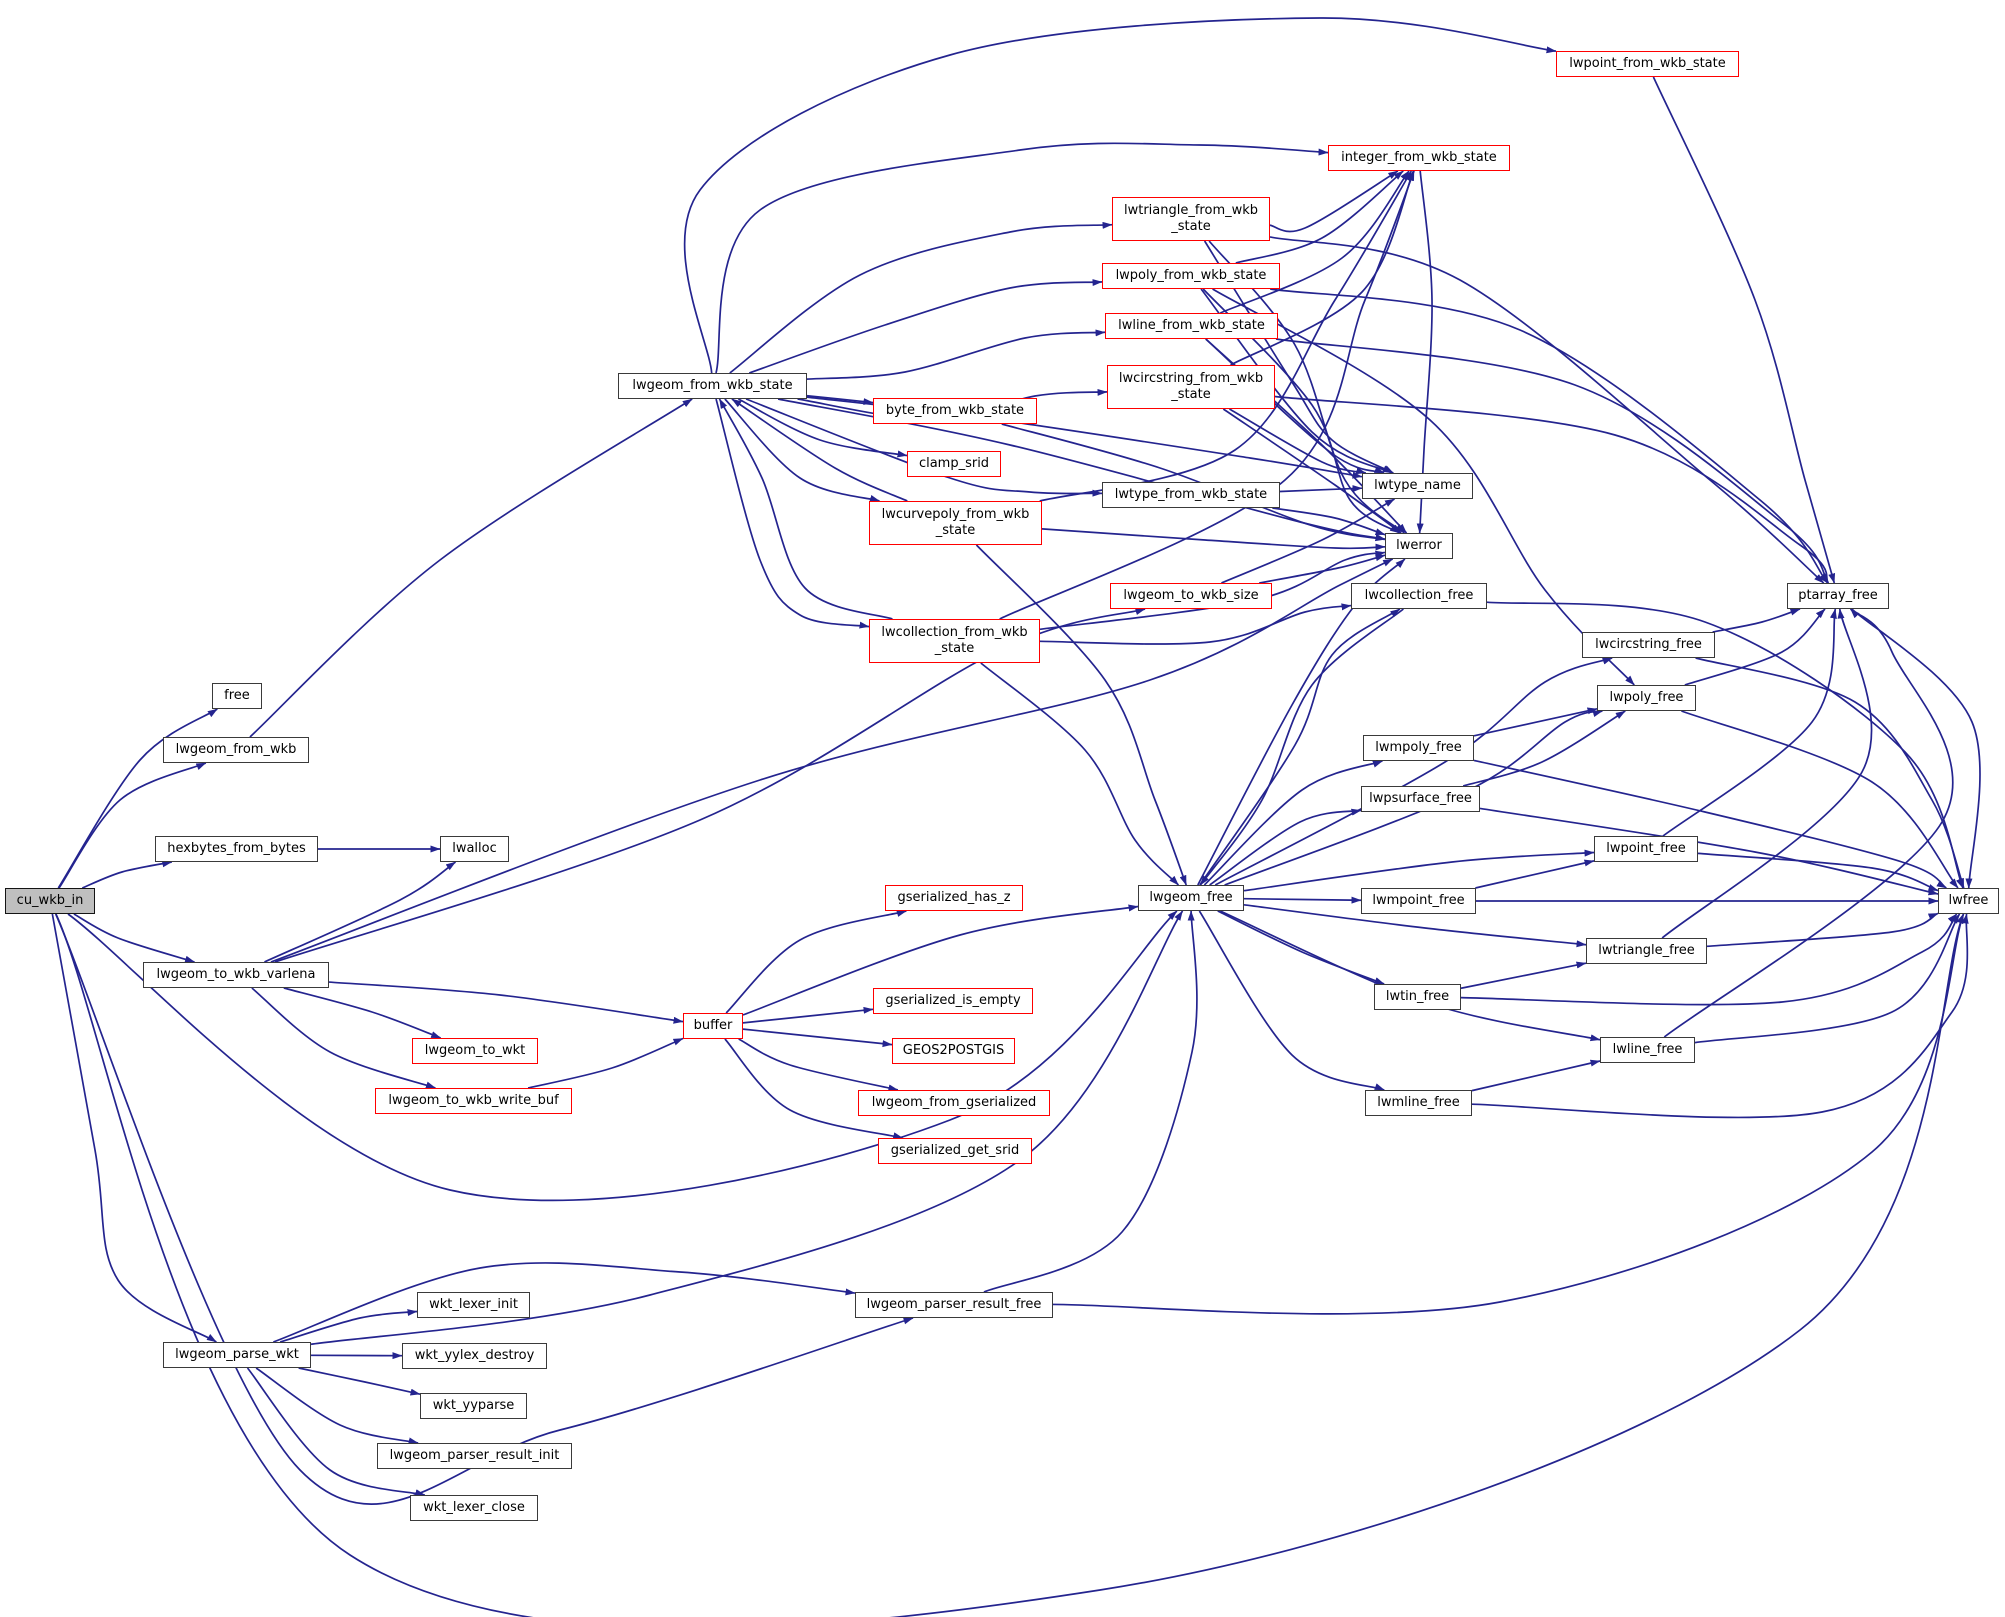 This screenshot has height=1617, width=2005. I want to click on call-edge-lwtriangle_free--ptarray_free, so click(1767, 773).